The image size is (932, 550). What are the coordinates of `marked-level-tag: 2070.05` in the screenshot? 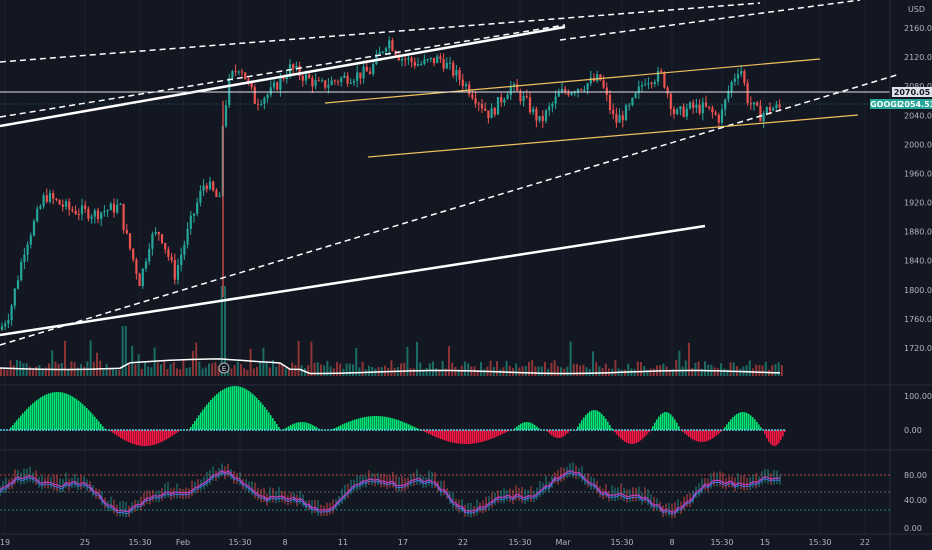 It's located at (912, 92).